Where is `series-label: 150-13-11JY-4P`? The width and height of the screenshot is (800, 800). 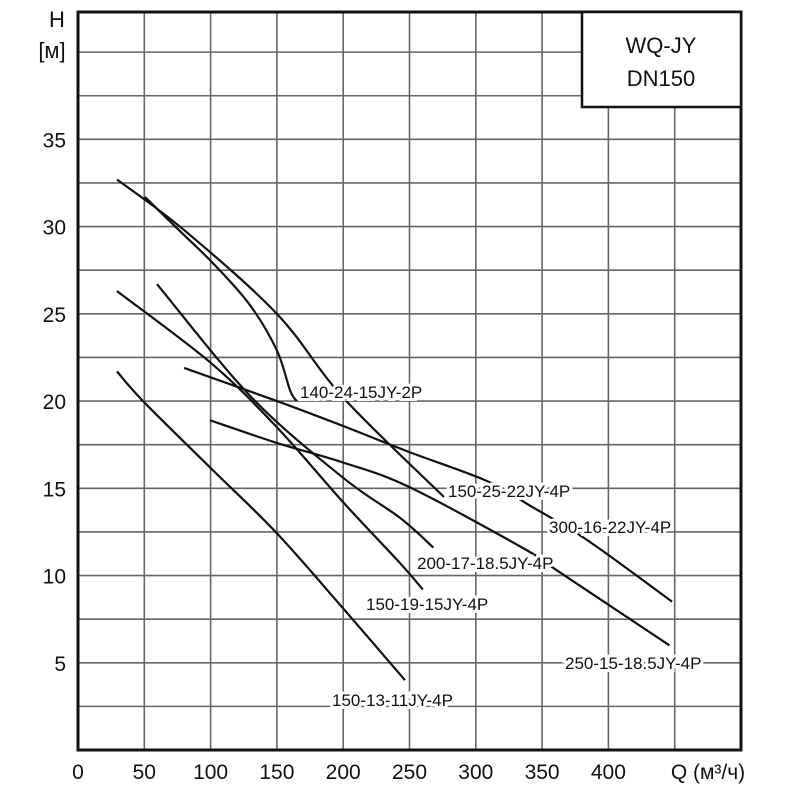
series-label: 150-13-11JY-4P is located at coordinates (392, 700).